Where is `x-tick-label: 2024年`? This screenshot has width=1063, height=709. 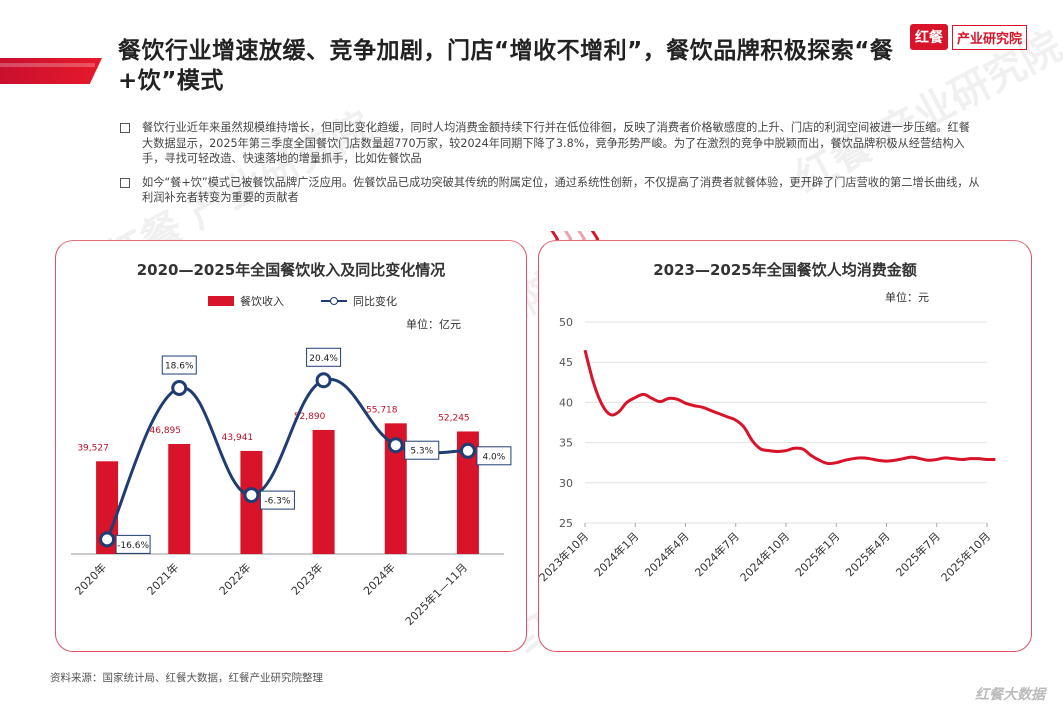 x-tick-label: 2024年 is located at coordinates (378, 578).